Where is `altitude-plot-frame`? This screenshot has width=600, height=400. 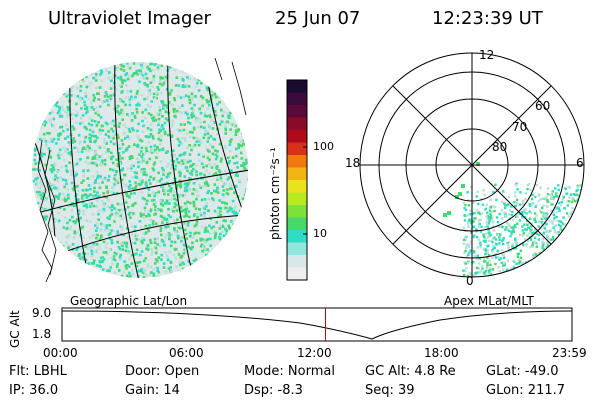 altitude-plot-frame is located at coordinates (317, 324).